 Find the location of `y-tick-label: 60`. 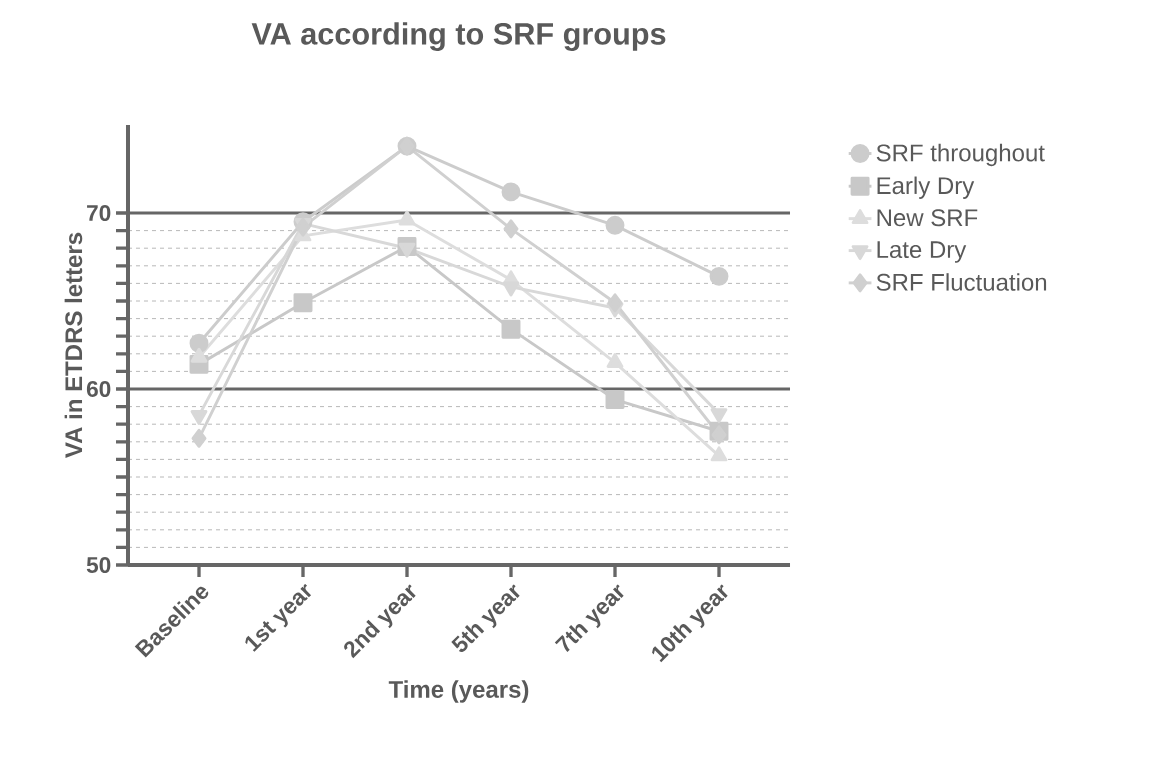

y-tick-label: 60 is located at coordinates (98, 389).